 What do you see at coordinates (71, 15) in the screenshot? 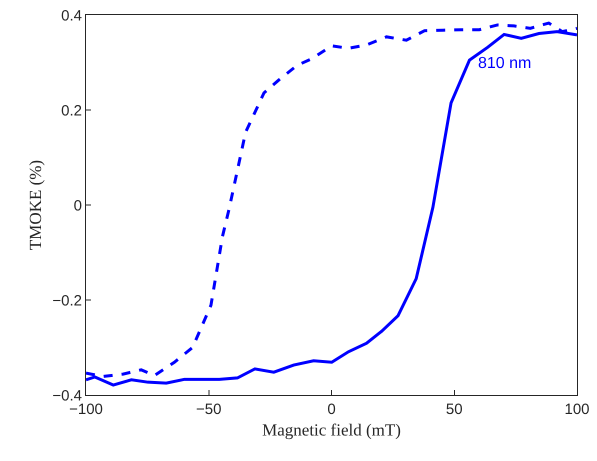
I see `y-tick-label: 0.4` at bounding box center [71, 15].